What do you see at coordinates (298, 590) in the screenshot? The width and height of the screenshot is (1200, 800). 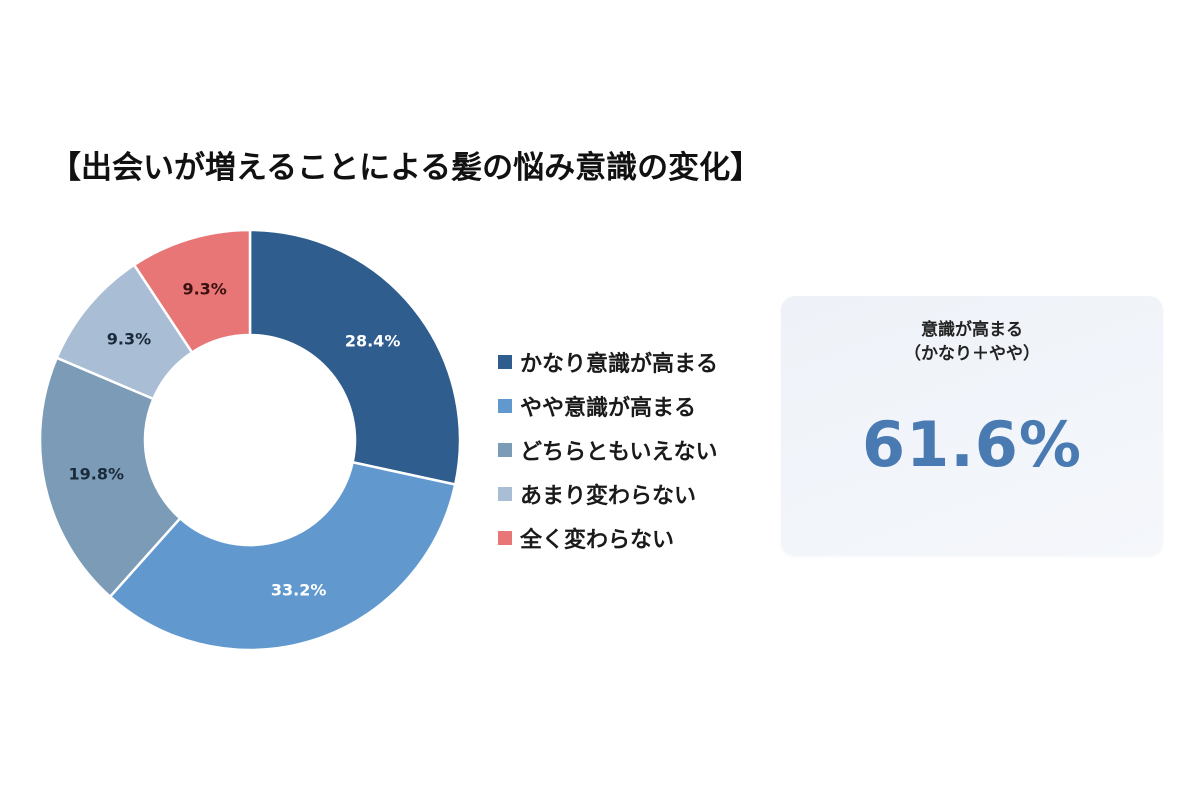 I see `slice-label: 33.2%` at bounding box center [298, 590].